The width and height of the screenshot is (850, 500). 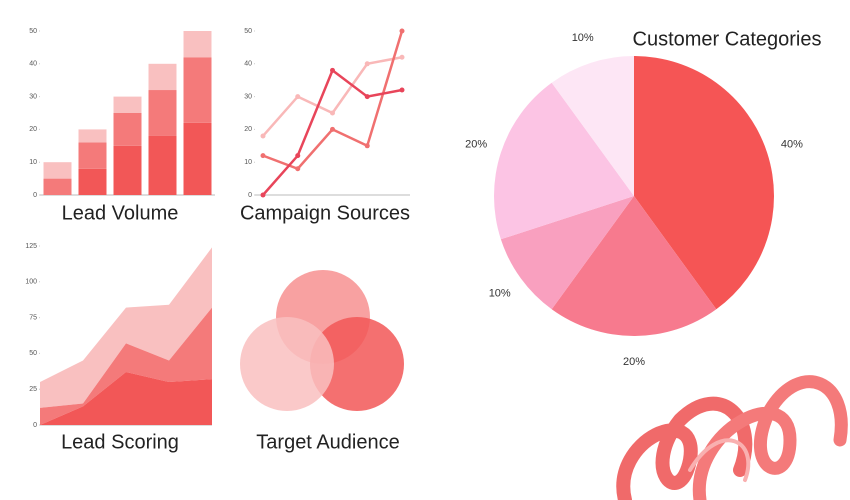 I want to click on chart-title: Customer Categories, so click(x=727, y=39).